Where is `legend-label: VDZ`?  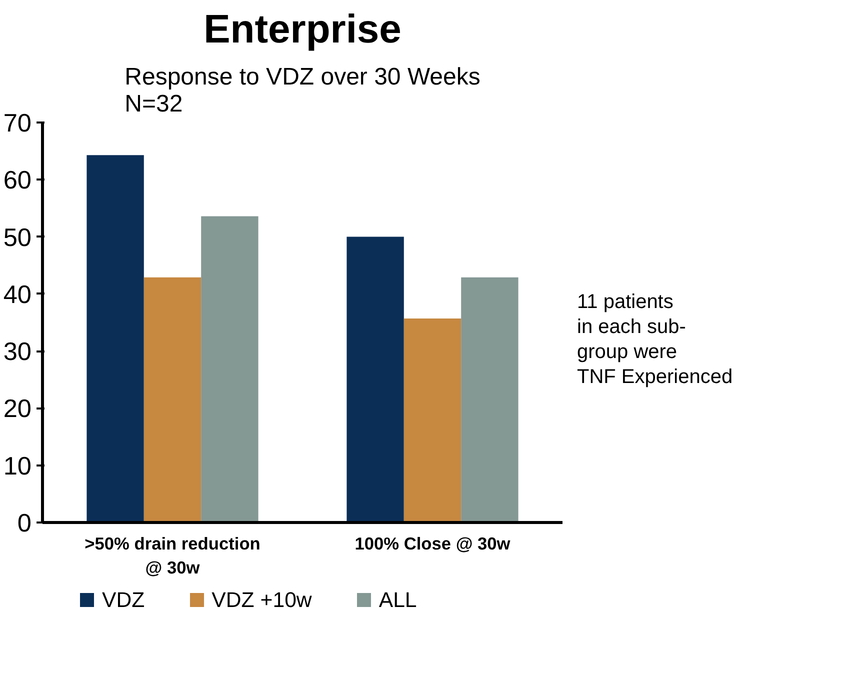
legend-label: VDZ is located at coordinates (123, 600).